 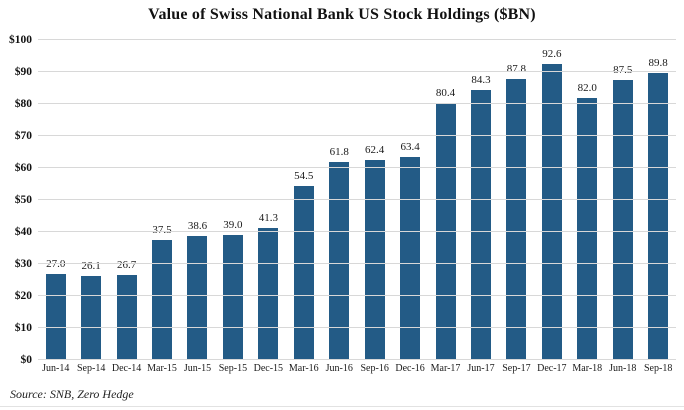 I want to click on x-tick-label: Sep-15, so click(x=233, y=368).